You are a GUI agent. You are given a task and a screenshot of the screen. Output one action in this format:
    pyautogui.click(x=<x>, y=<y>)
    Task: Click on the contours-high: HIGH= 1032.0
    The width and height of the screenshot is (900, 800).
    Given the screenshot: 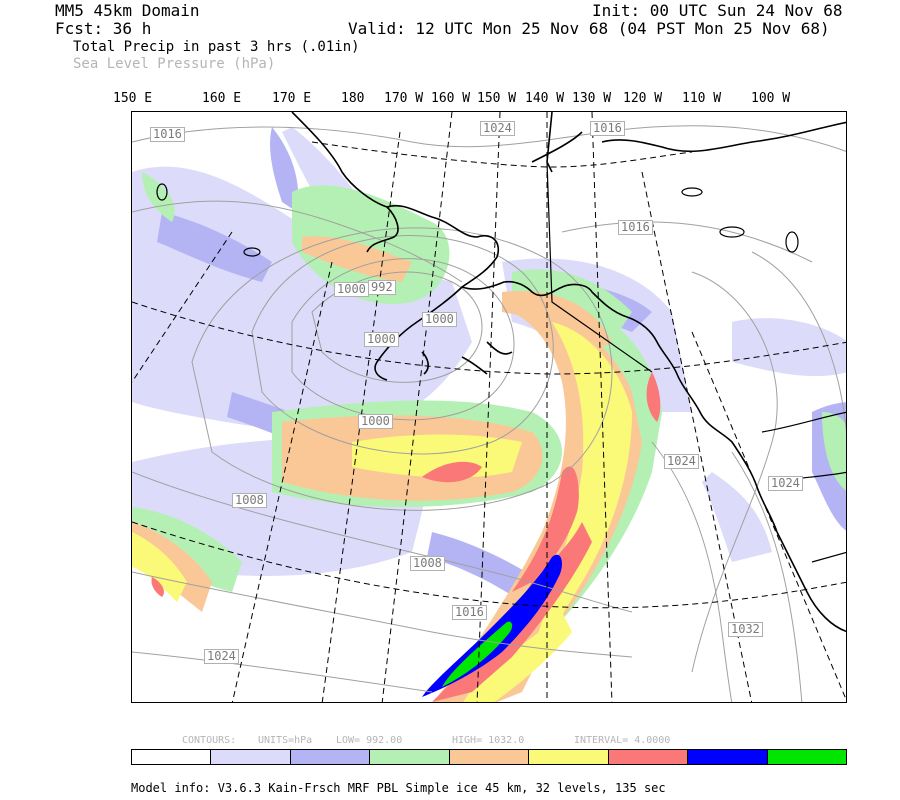 What is the action you would take?
    pyautogui.click(x=488, y=740)
    